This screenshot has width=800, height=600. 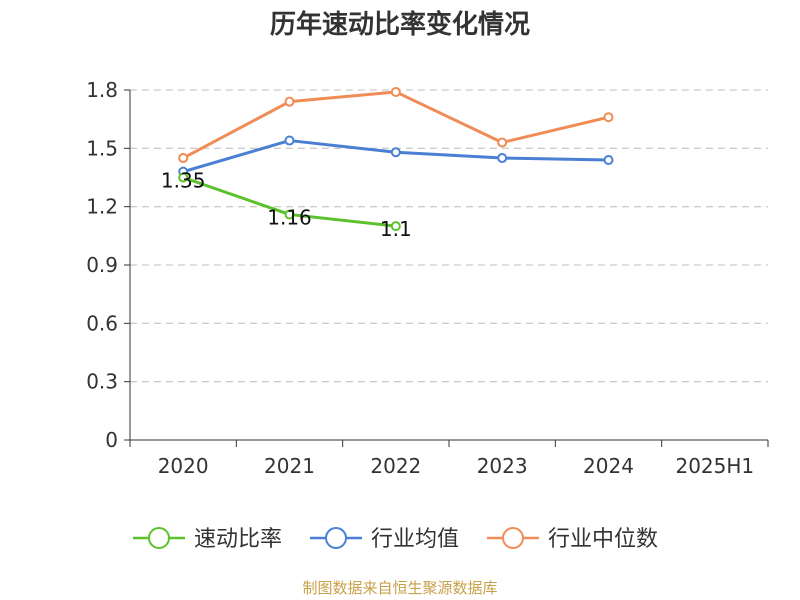 What do you see at coordinates (102, 148) in the screenshot?
I see `y-tick-label: 1.5` at bounding box center [102, 148].